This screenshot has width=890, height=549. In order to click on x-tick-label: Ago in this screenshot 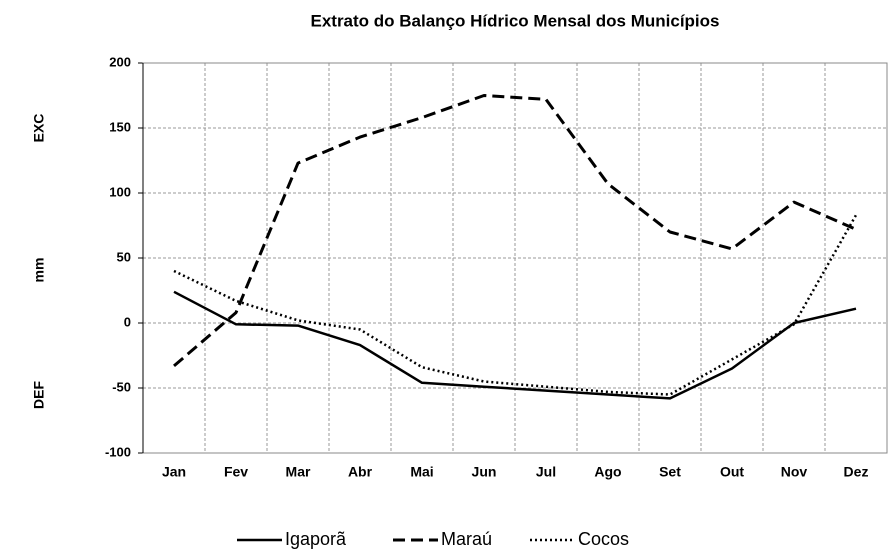, I will do `click(607, 472)`.